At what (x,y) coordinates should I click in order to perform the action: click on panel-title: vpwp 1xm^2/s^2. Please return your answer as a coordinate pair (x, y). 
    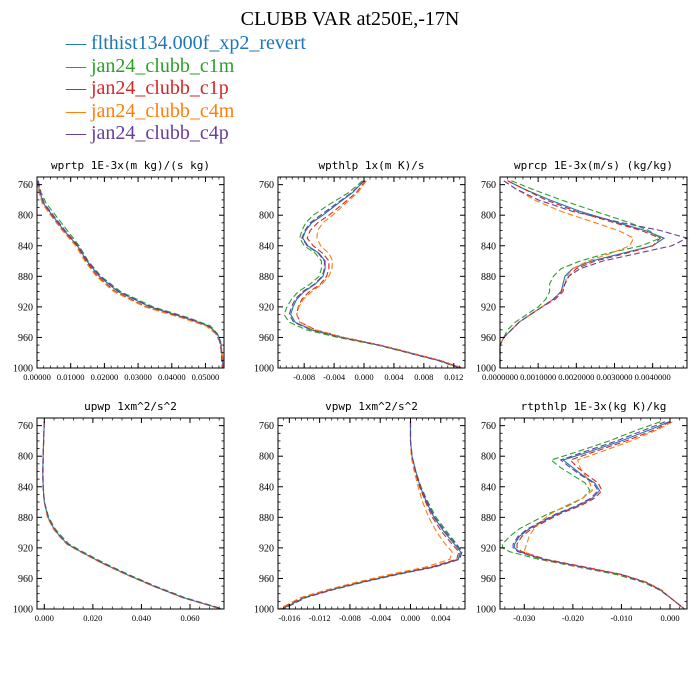
    Looking at the image, I should click on (371, 406).